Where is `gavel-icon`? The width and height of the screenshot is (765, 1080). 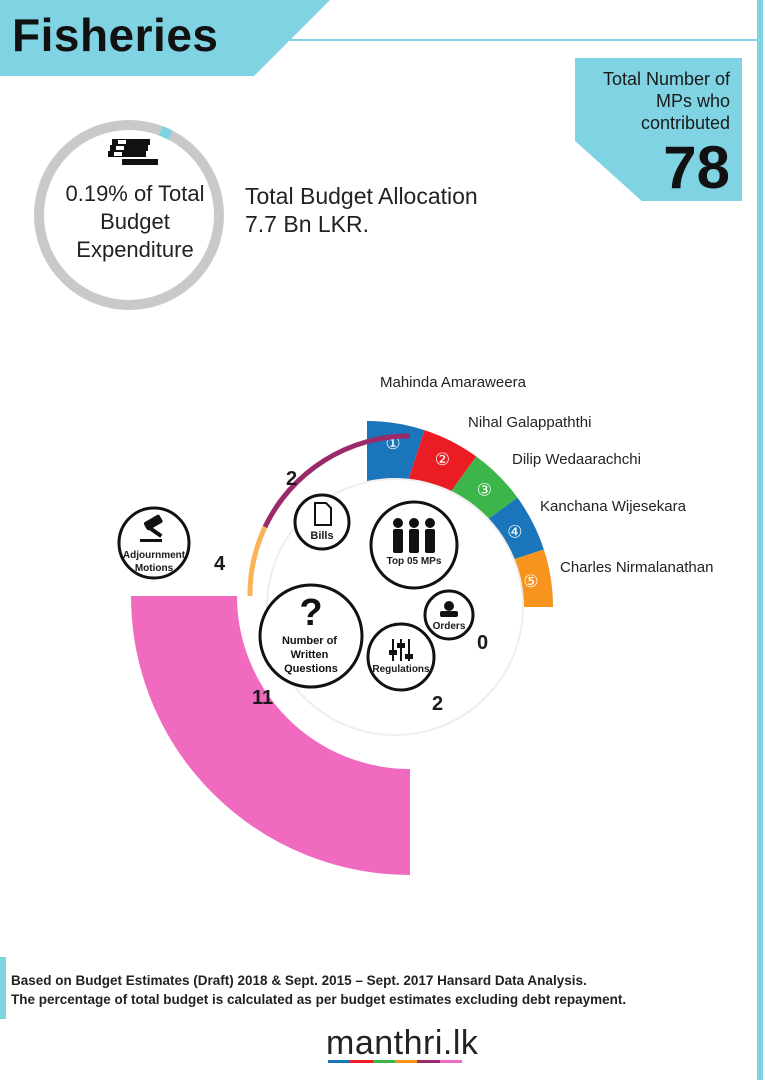 gavel-icon is located at coordinates (151, 528).